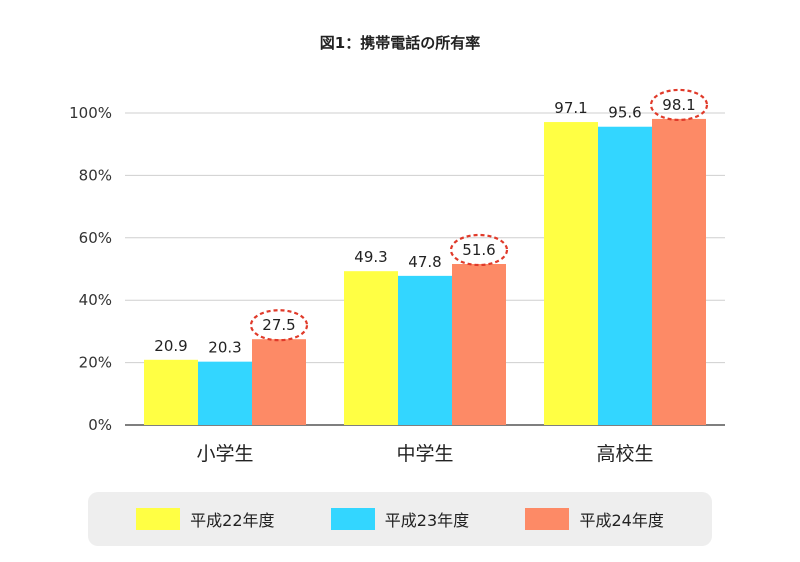  I want to click on category-label: 中学生, so click(424, 454).